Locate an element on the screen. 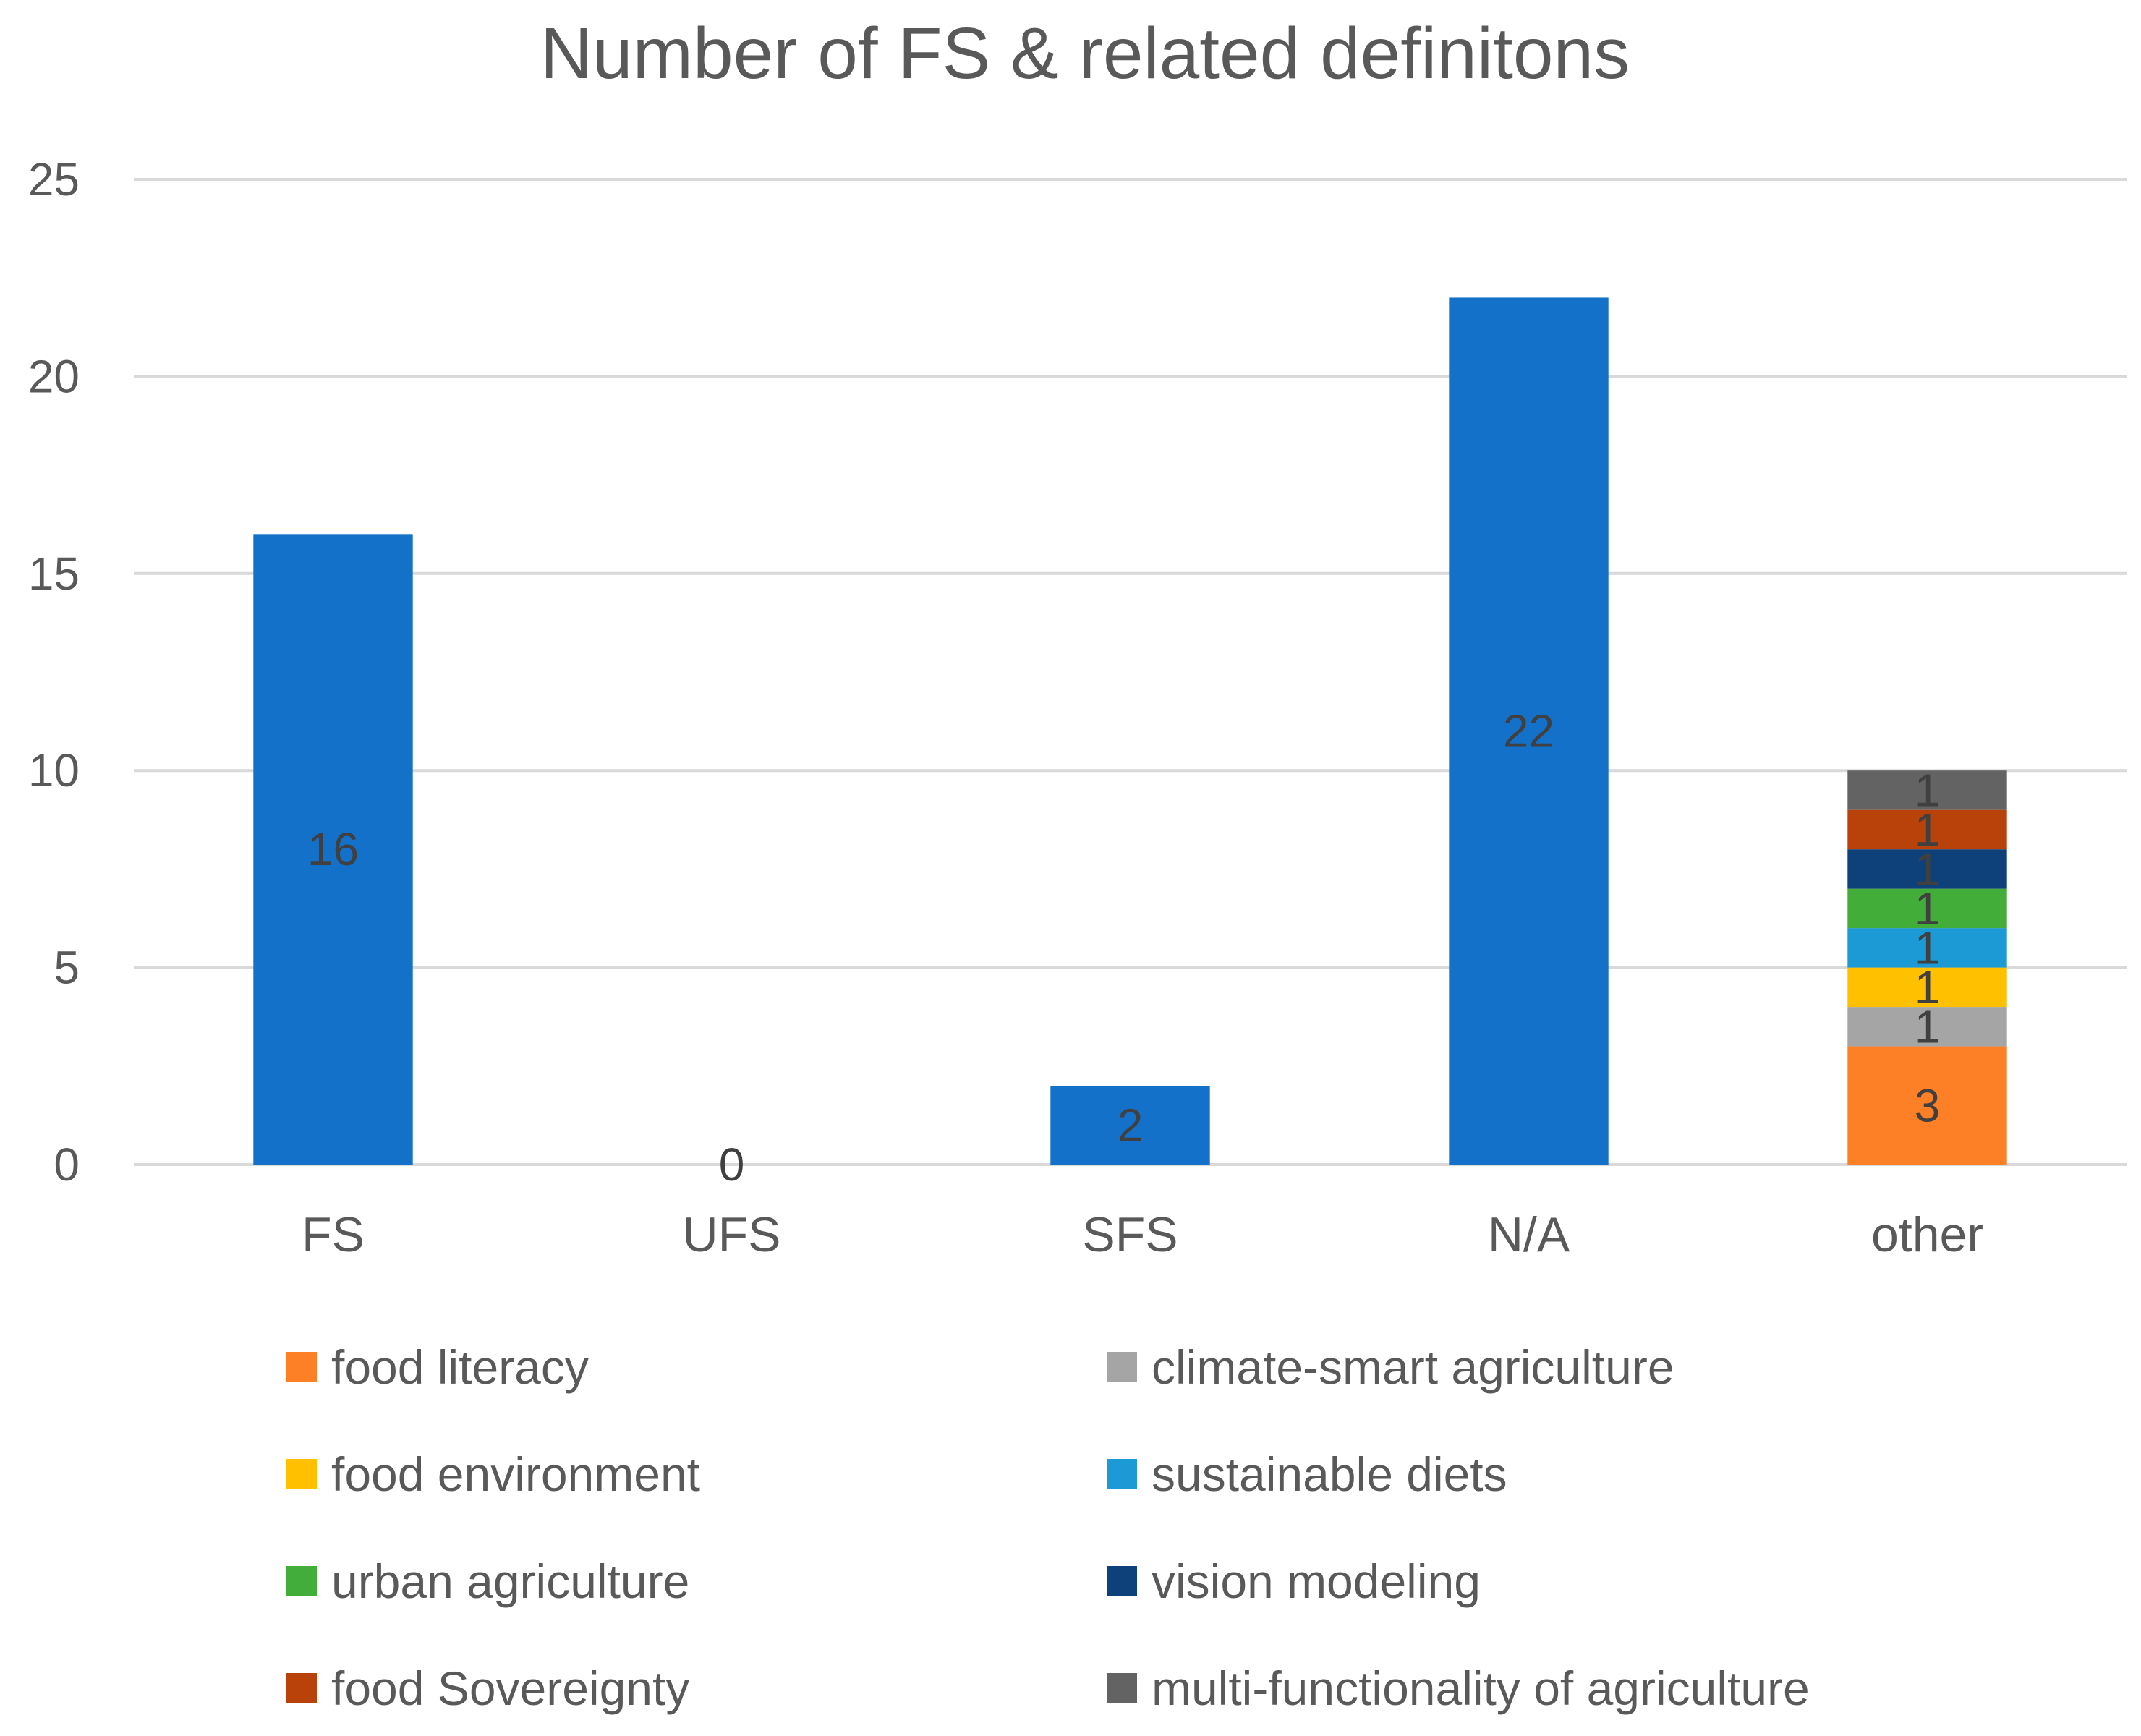  bar-FS is located at coordinates (333, 850).